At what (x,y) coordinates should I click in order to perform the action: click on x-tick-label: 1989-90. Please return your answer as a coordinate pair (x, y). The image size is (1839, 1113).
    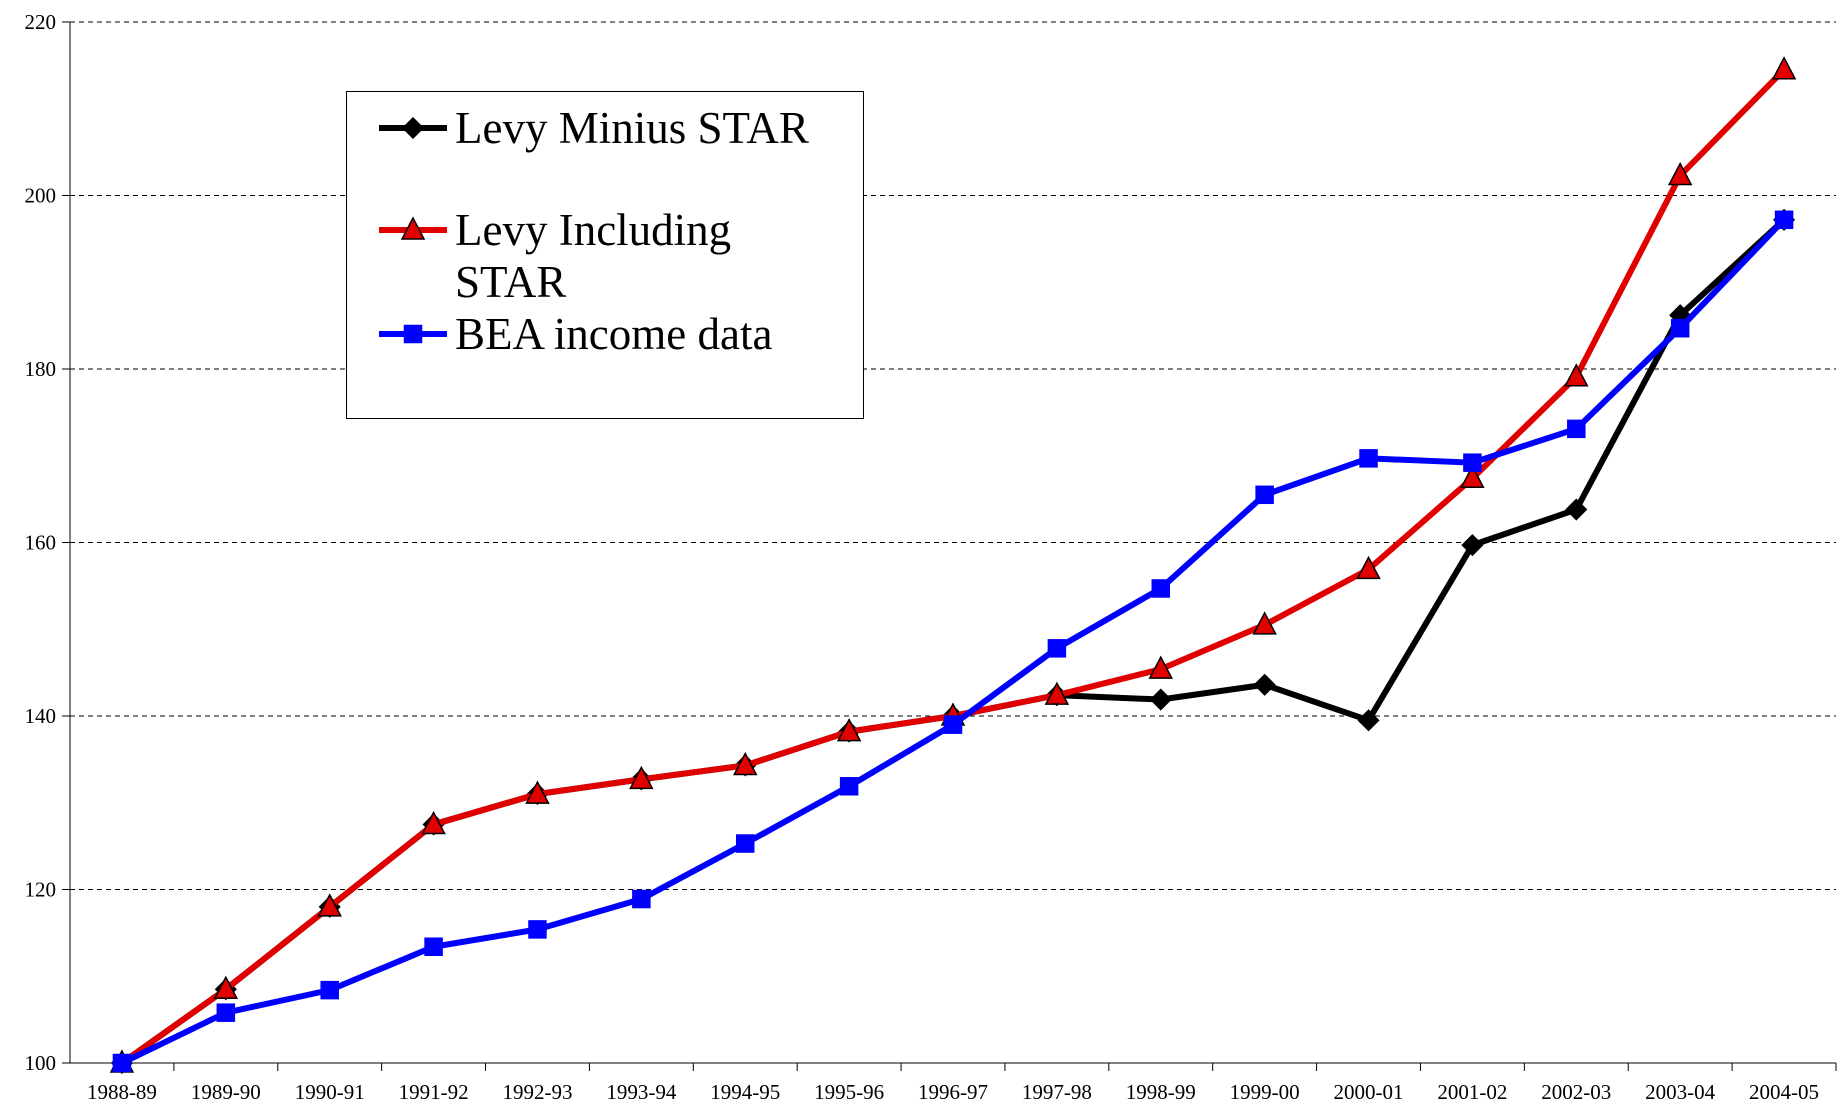
    Looking at the image, I should click on (226, 1092).